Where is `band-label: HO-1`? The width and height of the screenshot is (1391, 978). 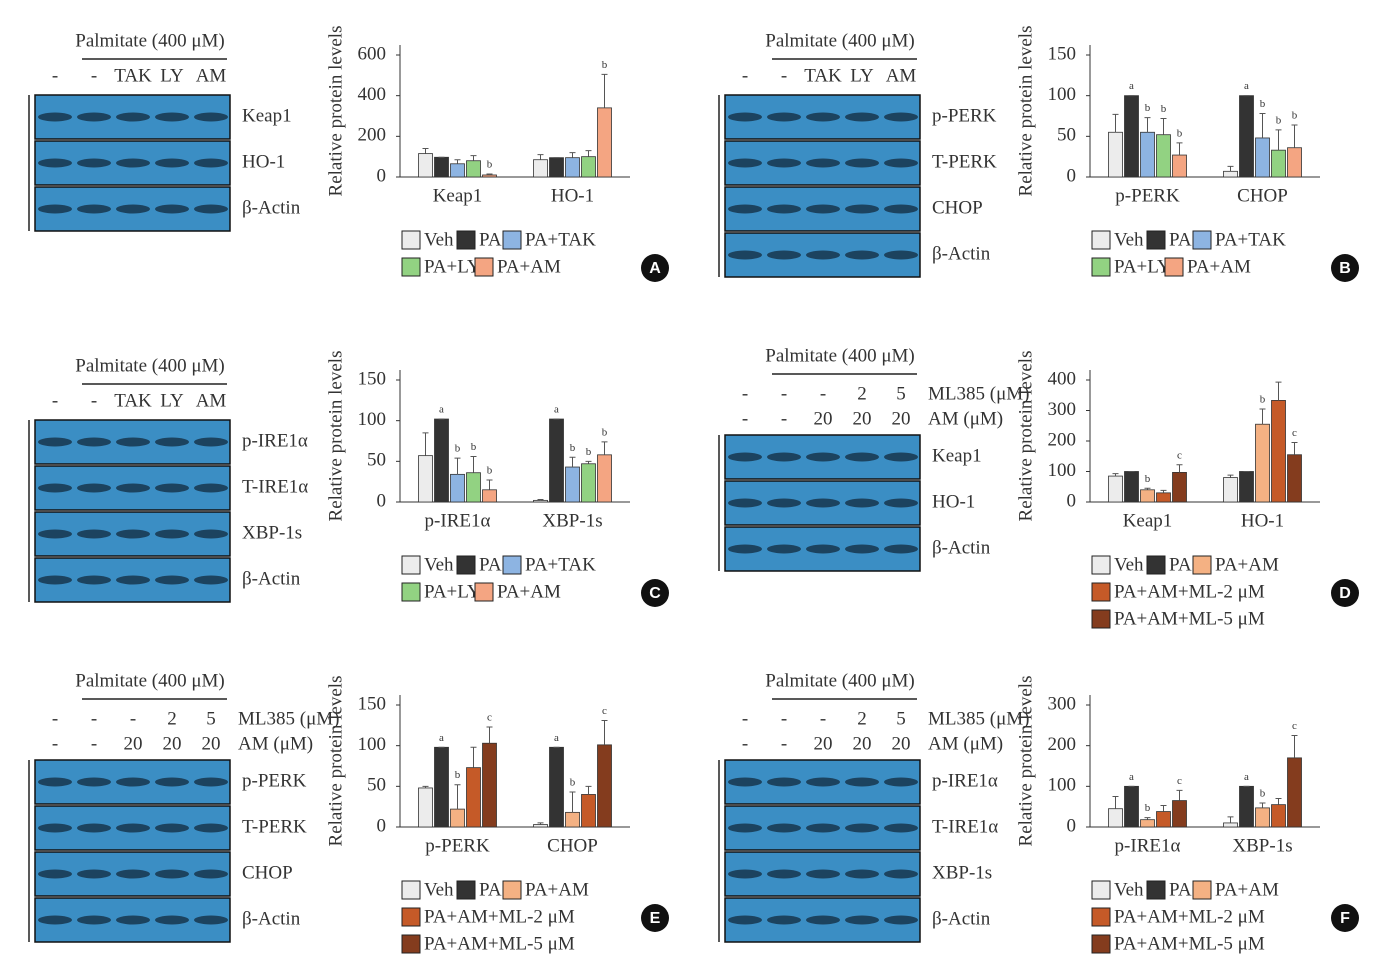 band-label: HO-1 is located at coordinates (953, 501).